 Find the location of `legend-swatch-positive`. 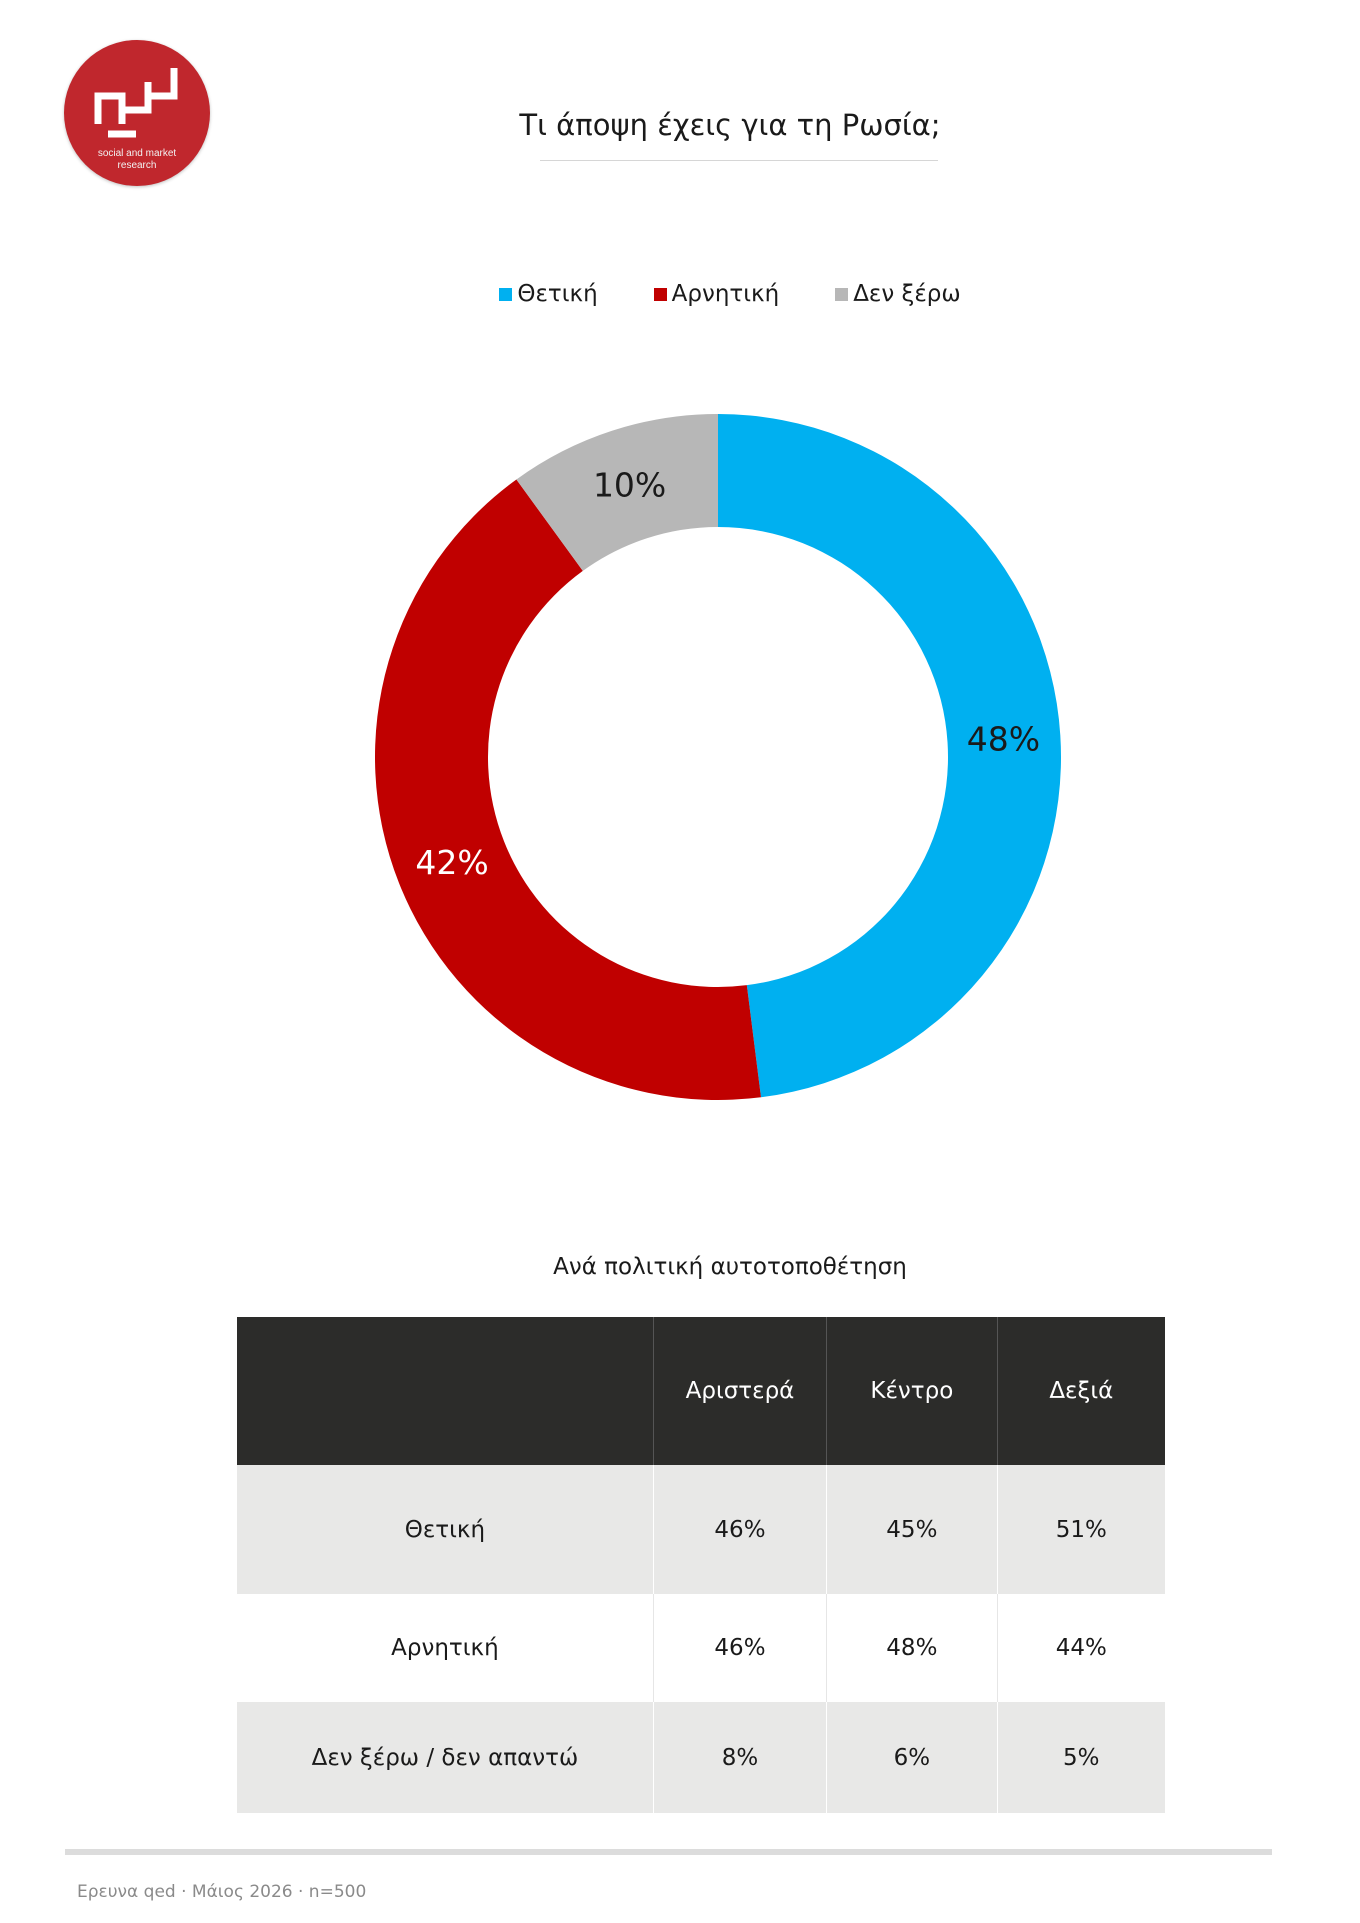

legend-swatch-positive is located at coordinates (506, 294).